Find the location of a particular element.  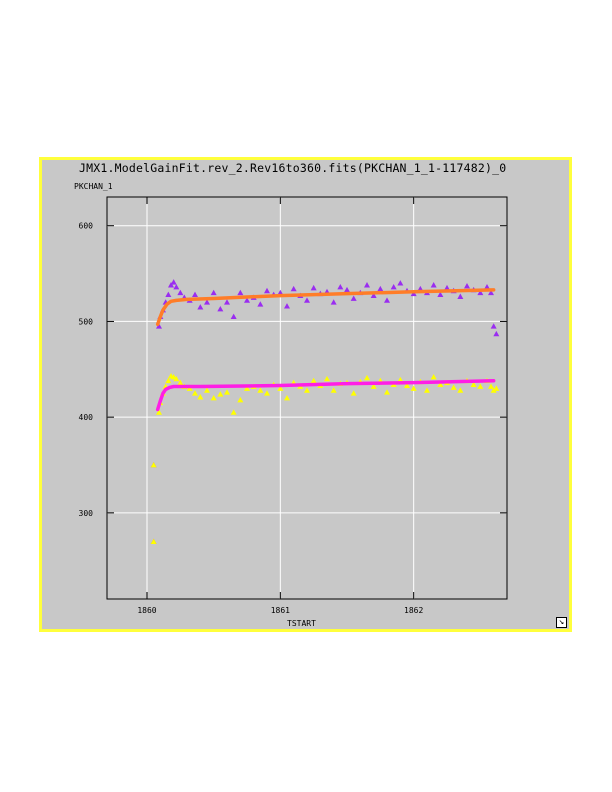

y-axis-title: PKCHAN_1 is located at coordinates (93, 186).